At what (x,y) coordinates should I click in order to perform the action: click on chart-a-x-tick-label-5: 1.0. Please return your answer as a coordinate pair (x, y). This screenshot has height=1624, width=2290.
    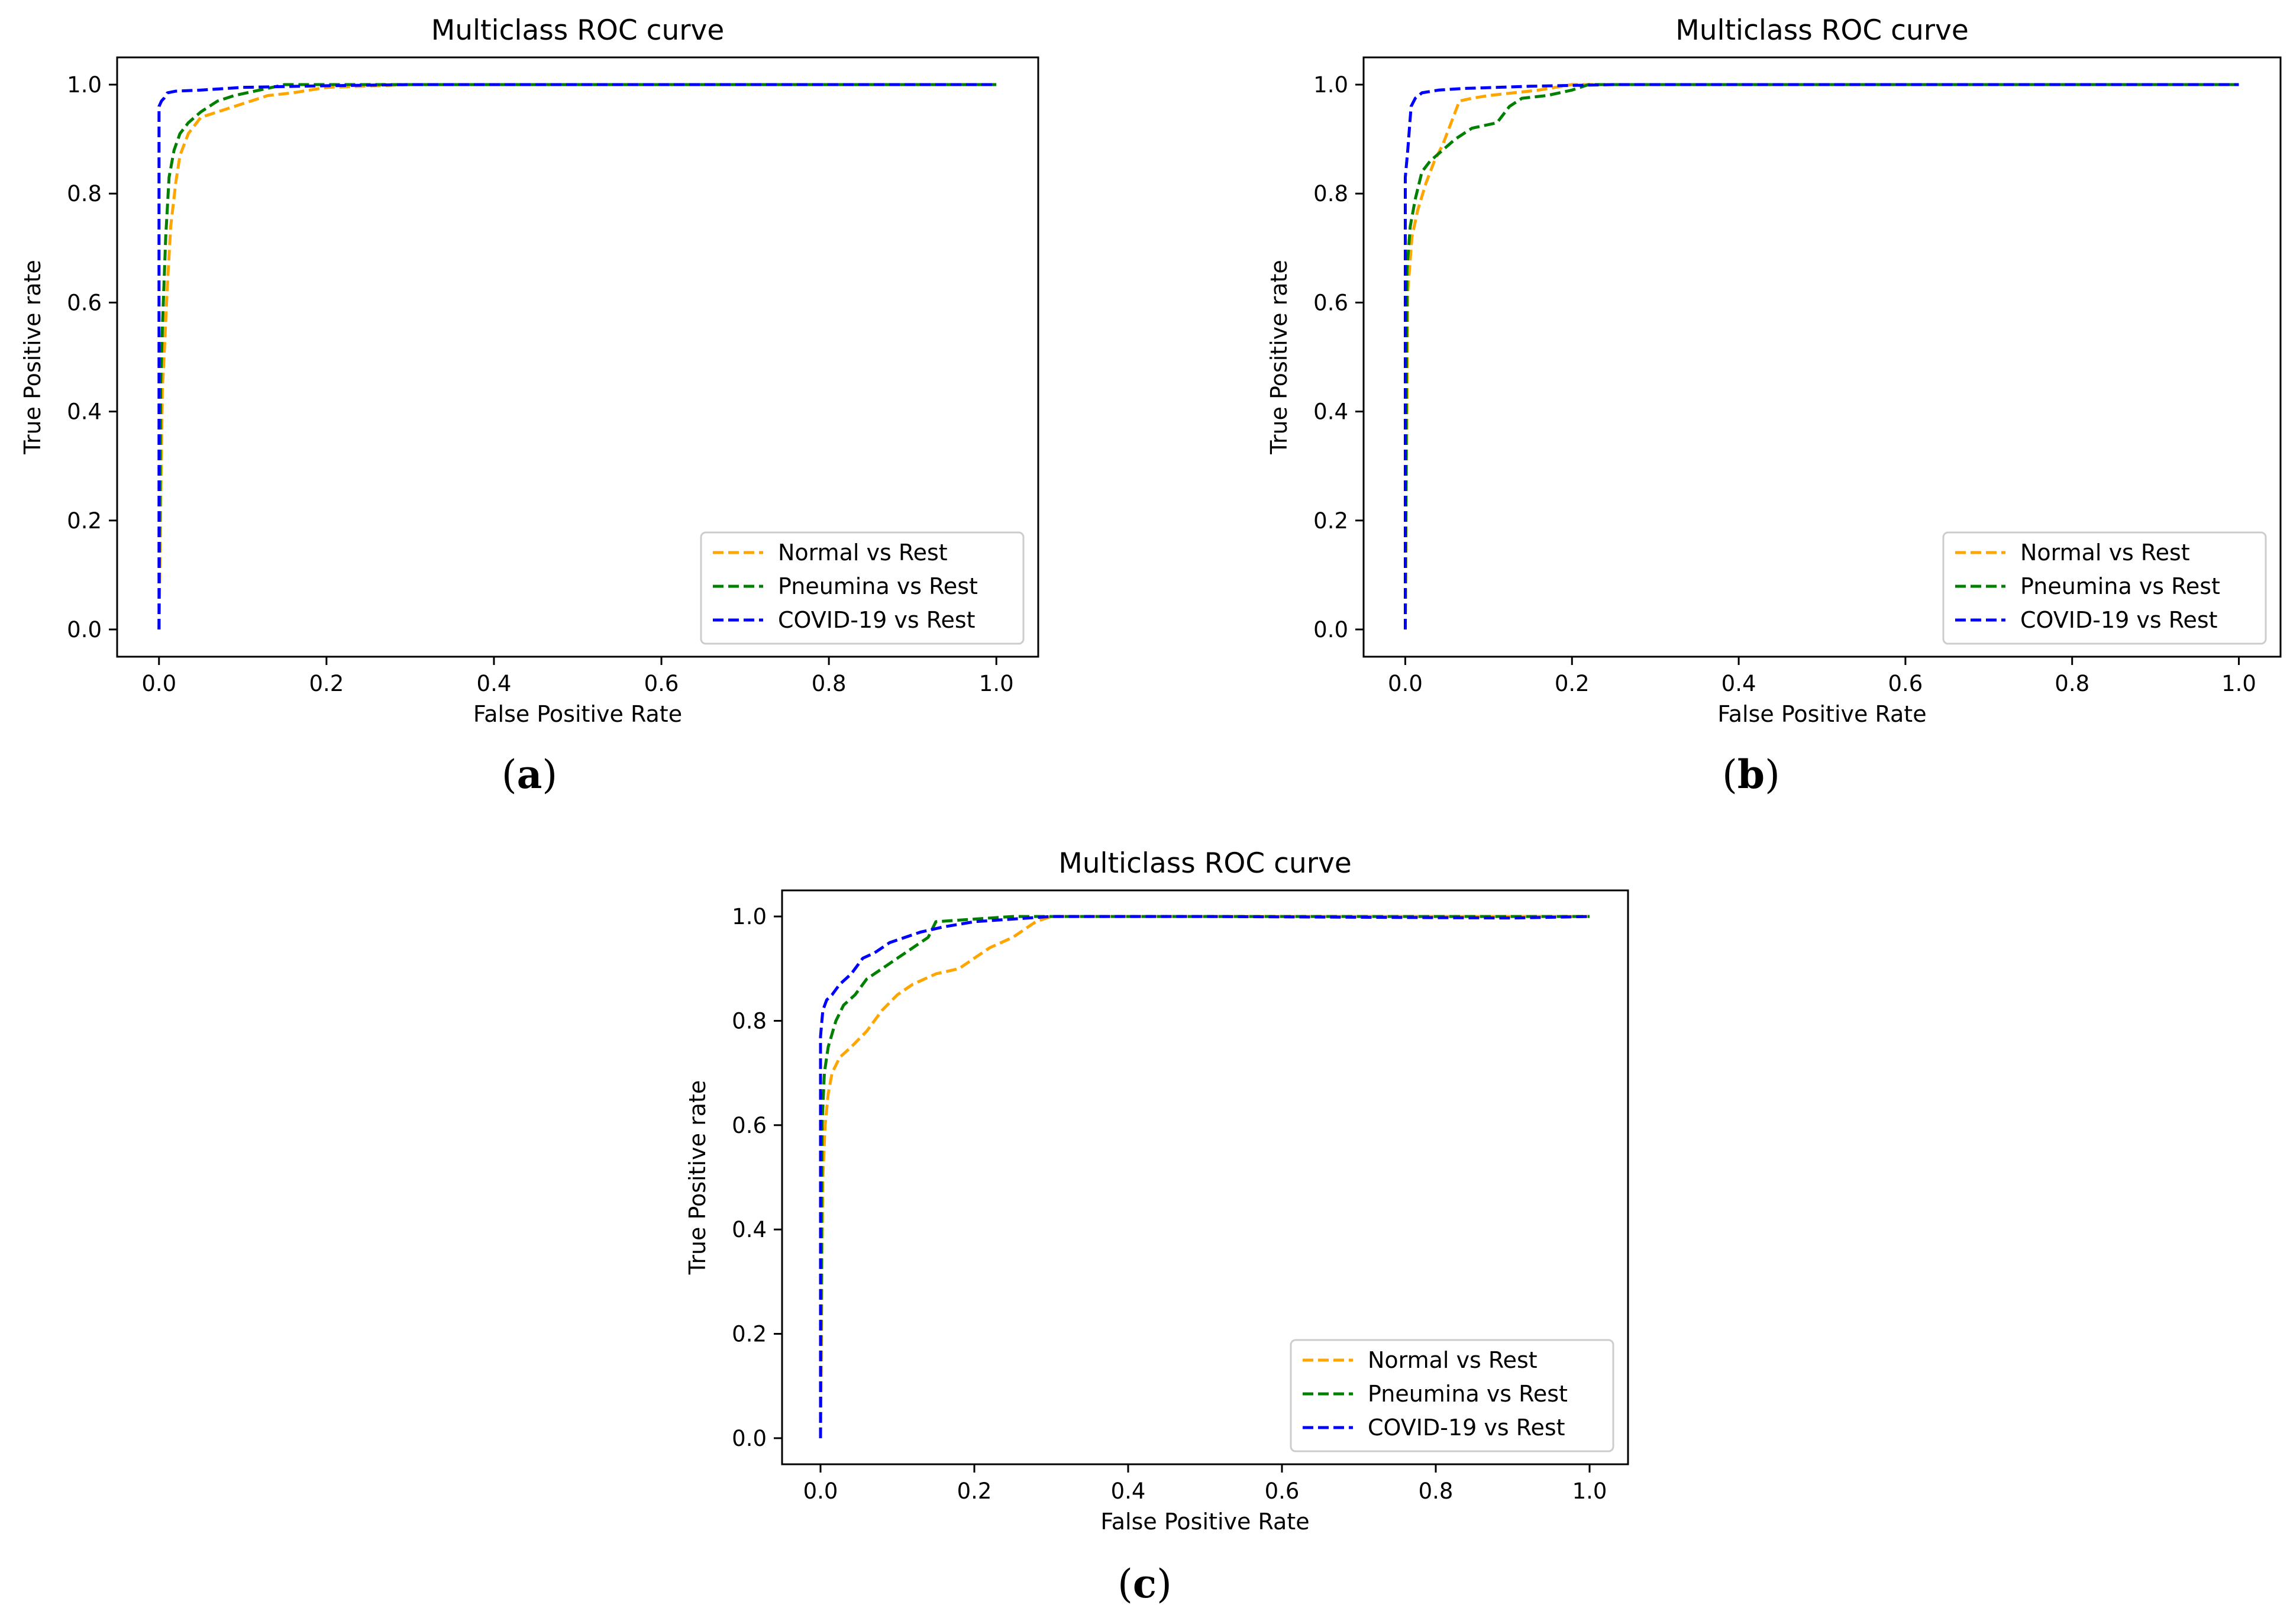
    Looking at the image, I should click on (997, 683).